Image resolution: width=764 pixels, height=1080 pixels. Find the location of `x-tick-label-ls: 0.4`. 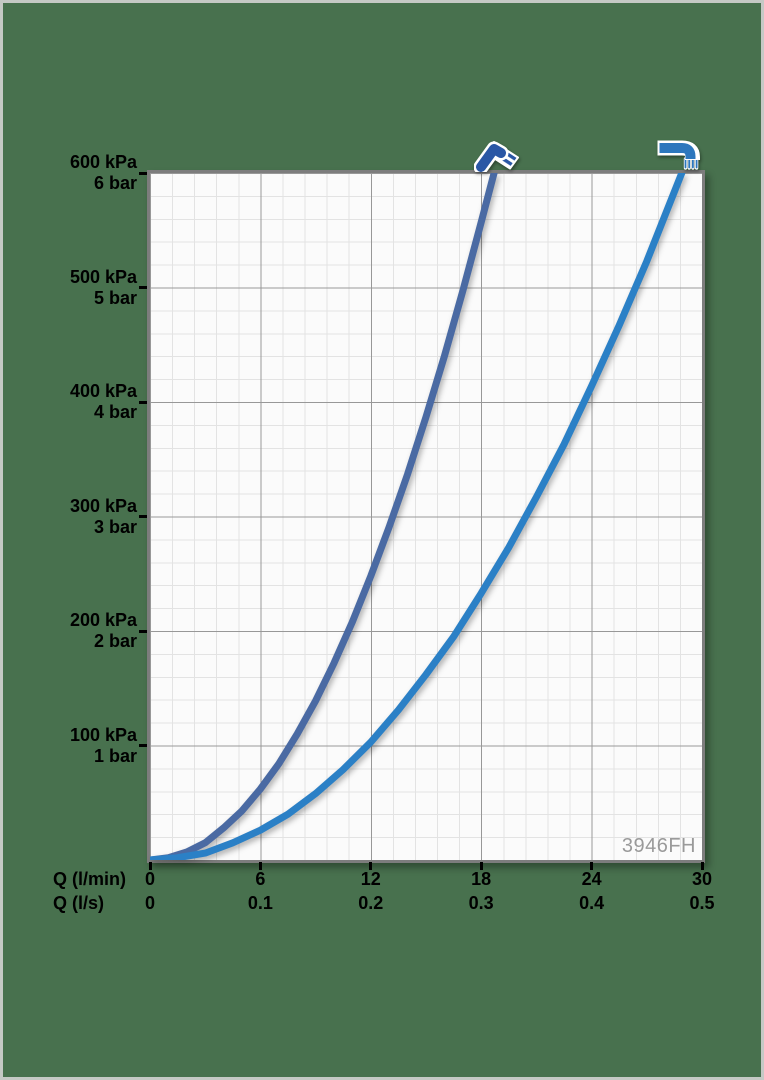

x-tick-label-ls: 0.4 is located at coordinates (592, 903).